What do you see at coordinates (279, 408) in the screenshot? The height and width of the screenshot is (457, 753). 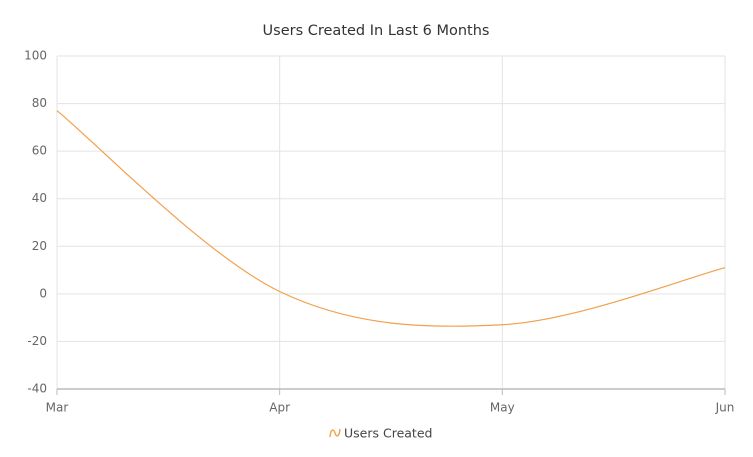 I see `x-tick-label: Apr` at bounding box center [279, 408].